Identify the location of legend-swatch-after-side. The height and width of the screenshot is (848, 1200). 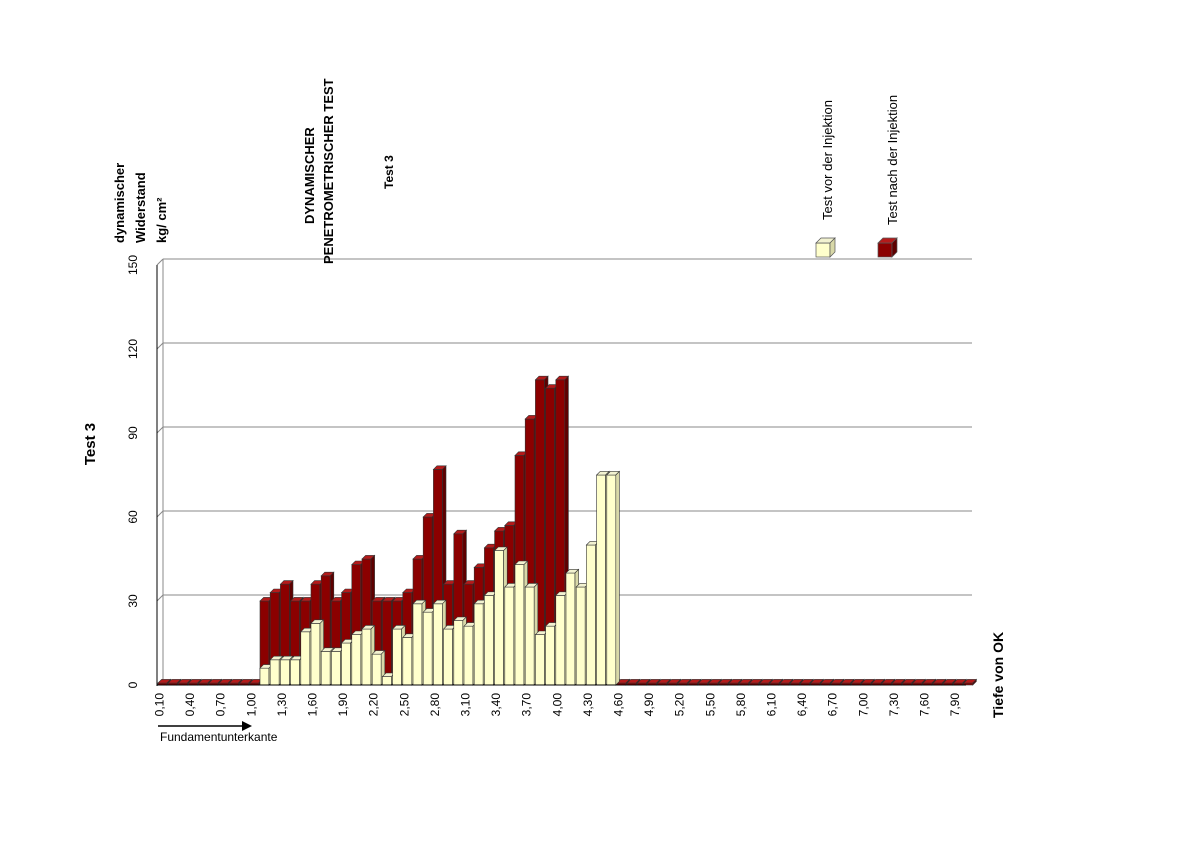
(894, 247).